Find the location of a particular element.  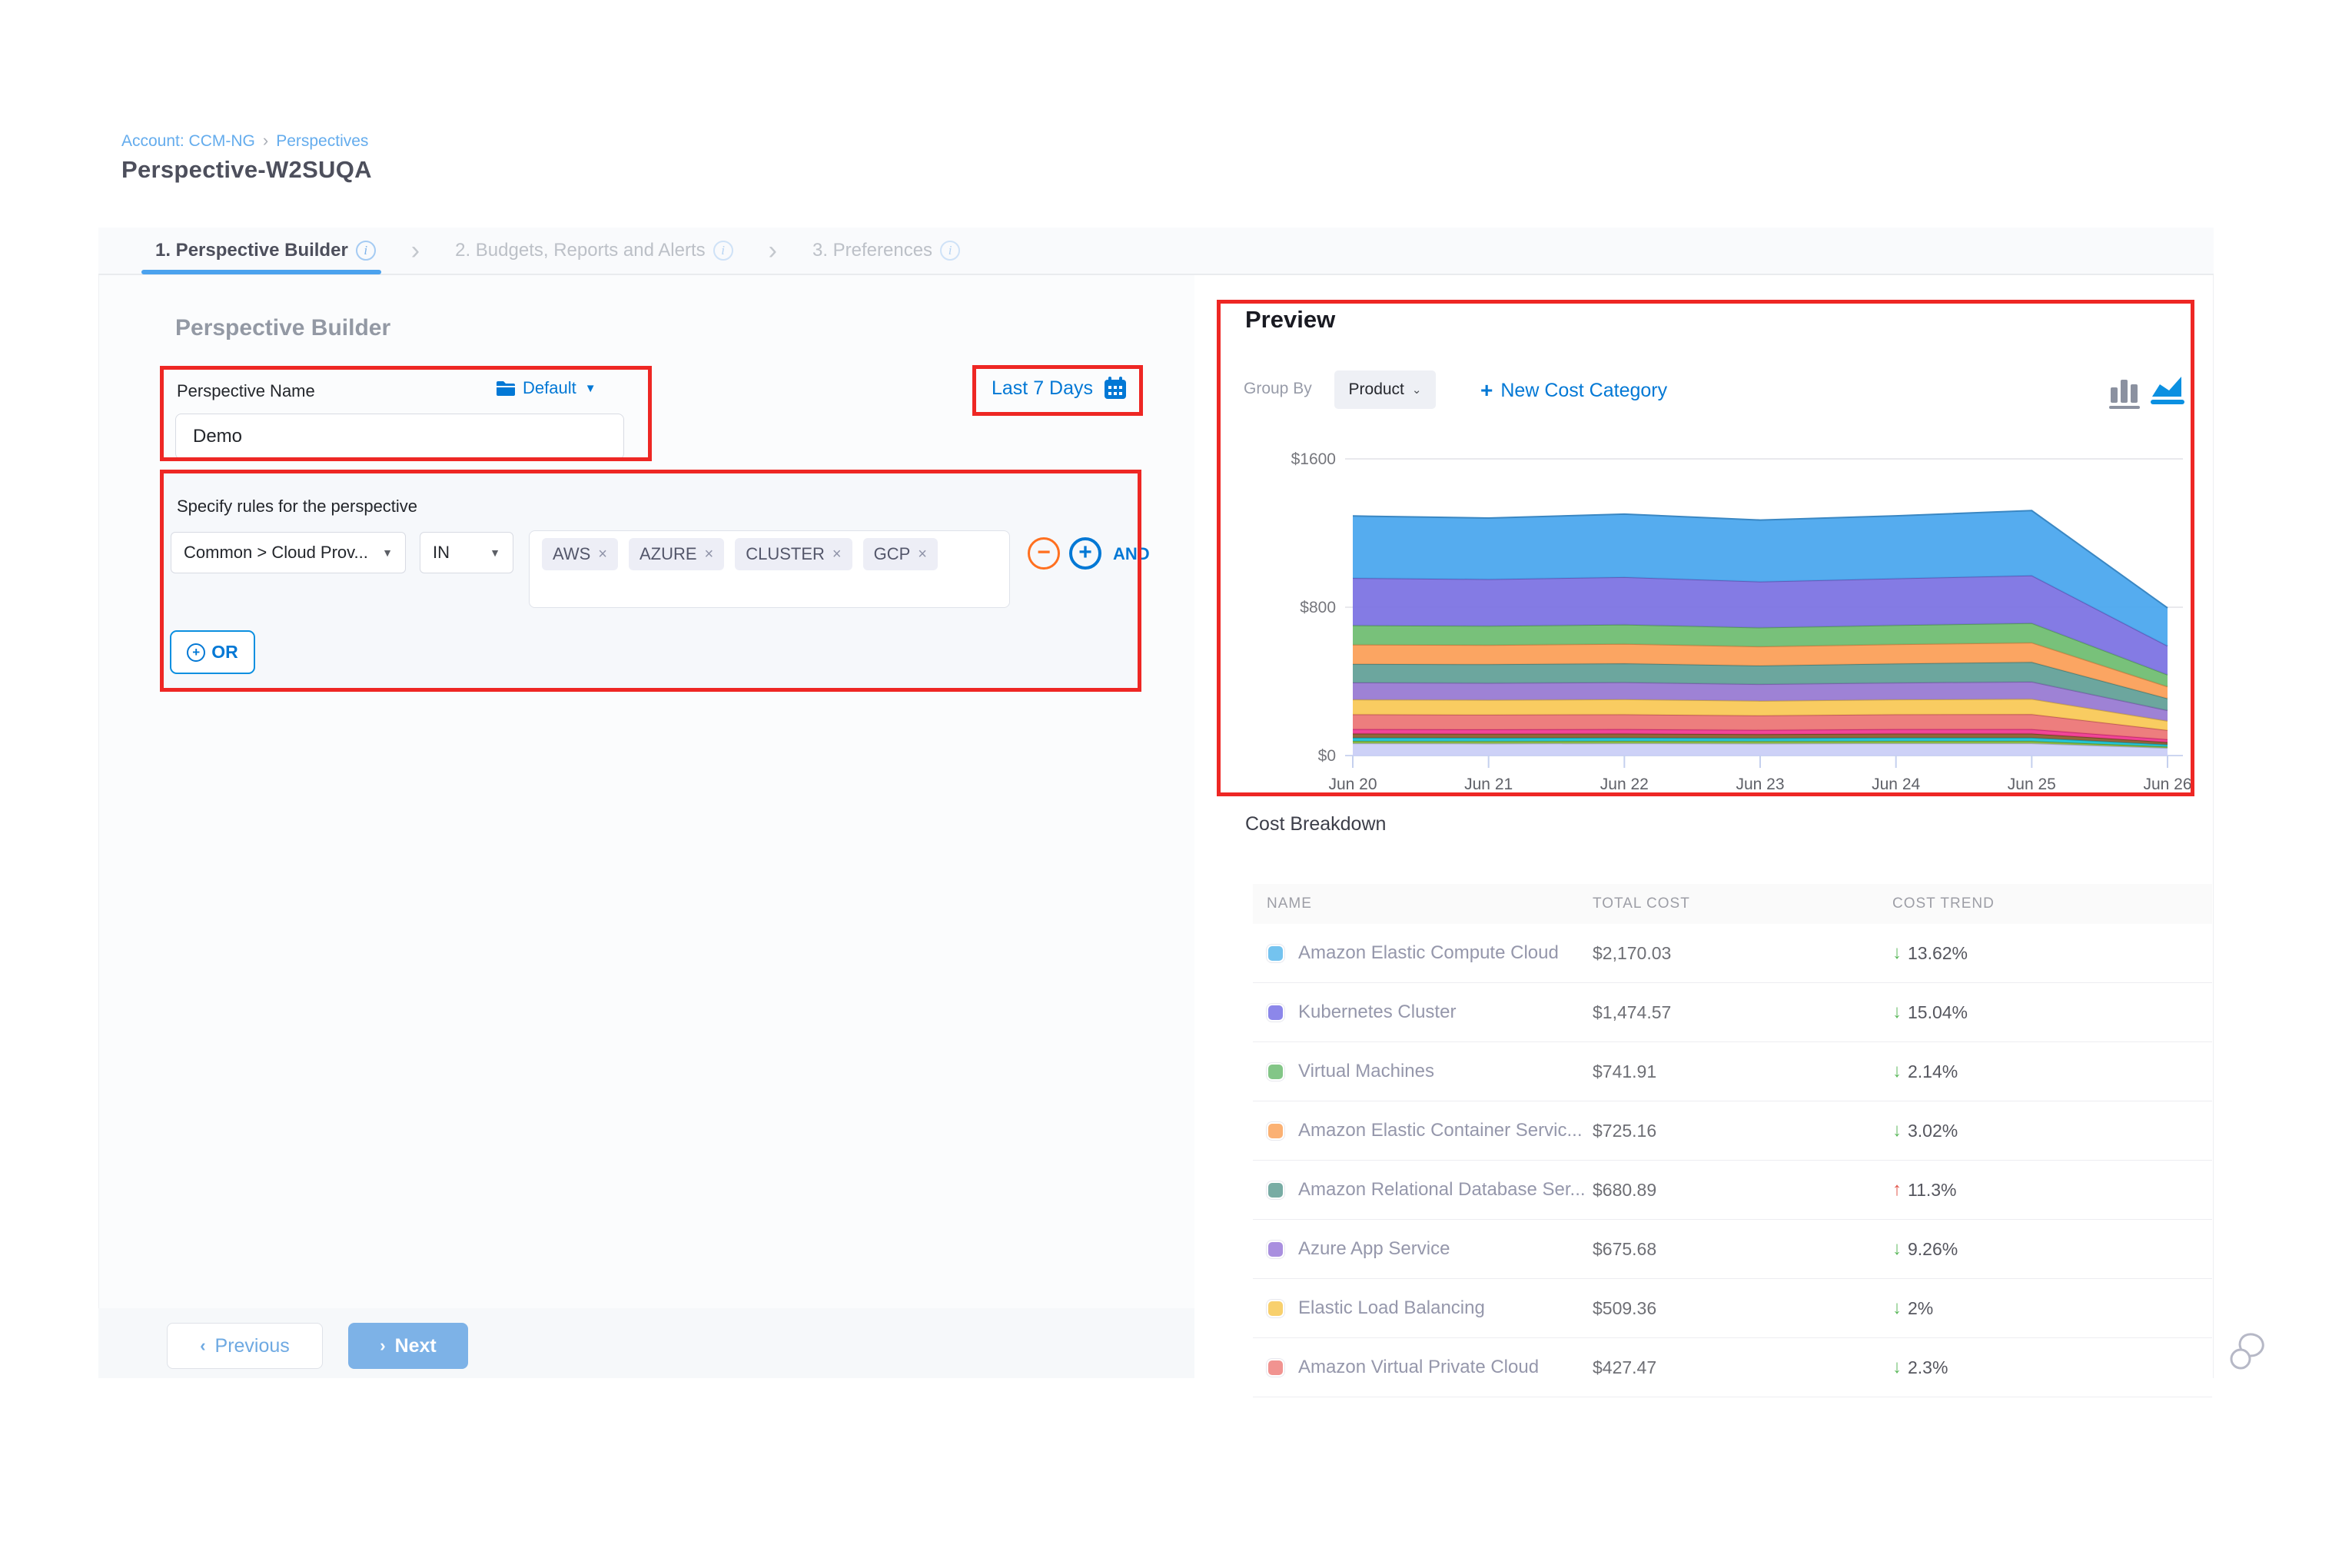

plus-circle-icon: + is located at coordinates (196, 652).